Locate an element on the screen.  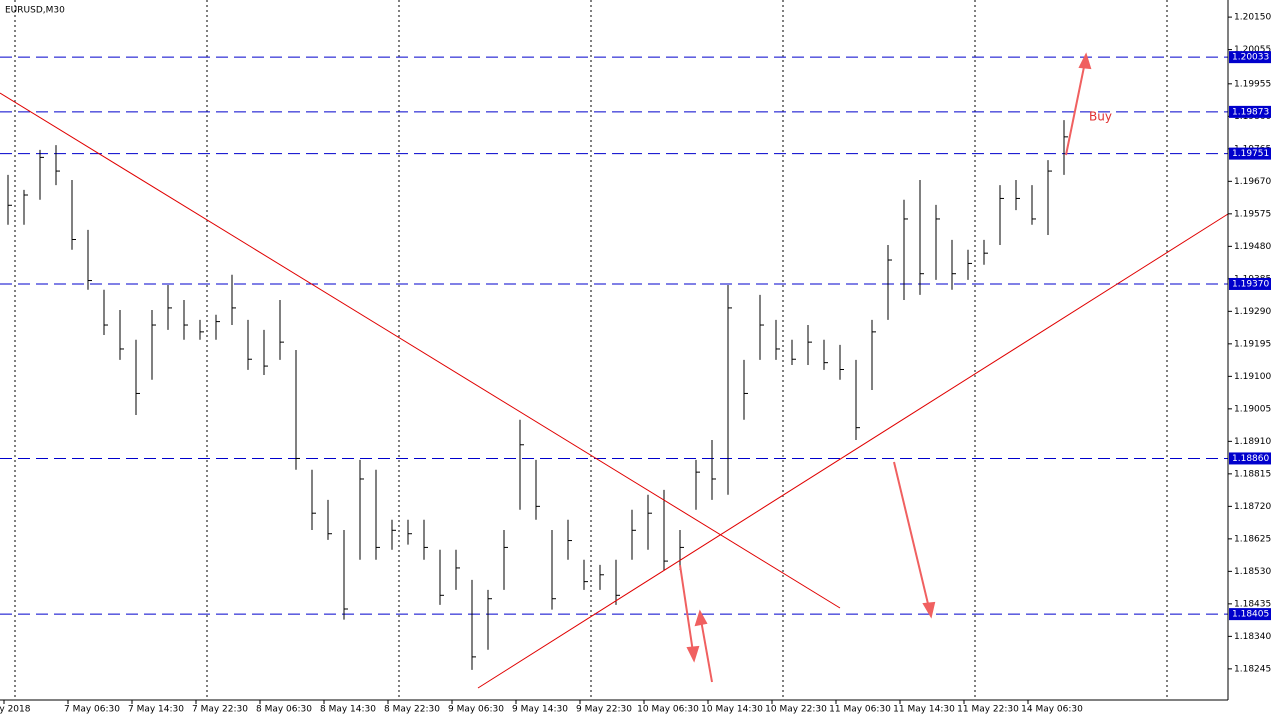
x-tick-label: 10 May 14:30 is located at coordinates (732, 710).